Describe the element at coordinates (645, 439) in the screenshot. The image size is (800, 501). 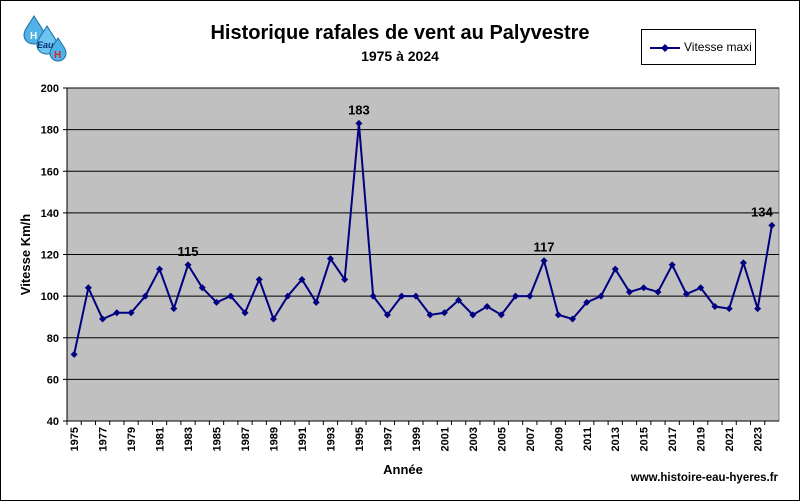
I see `x-tick-label: 2015` at that location.